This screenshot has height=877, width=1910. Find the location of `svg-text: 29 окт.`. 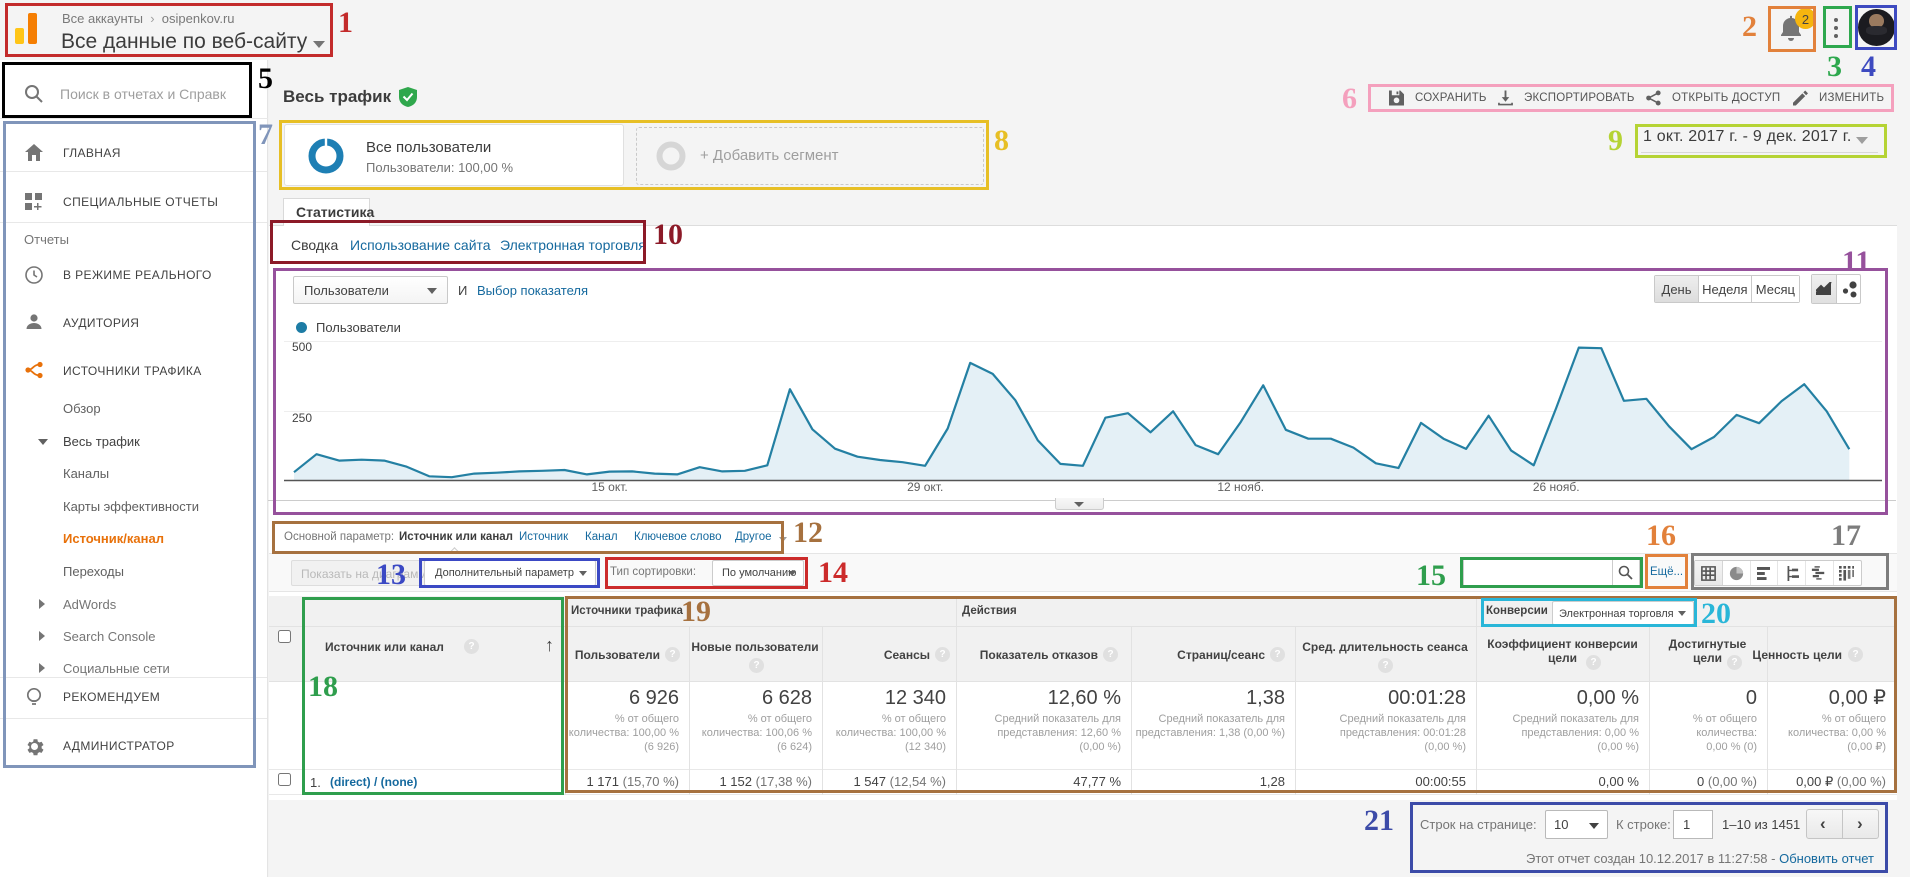

svg-text: 29 окт. is located at coordinates (925, 487).